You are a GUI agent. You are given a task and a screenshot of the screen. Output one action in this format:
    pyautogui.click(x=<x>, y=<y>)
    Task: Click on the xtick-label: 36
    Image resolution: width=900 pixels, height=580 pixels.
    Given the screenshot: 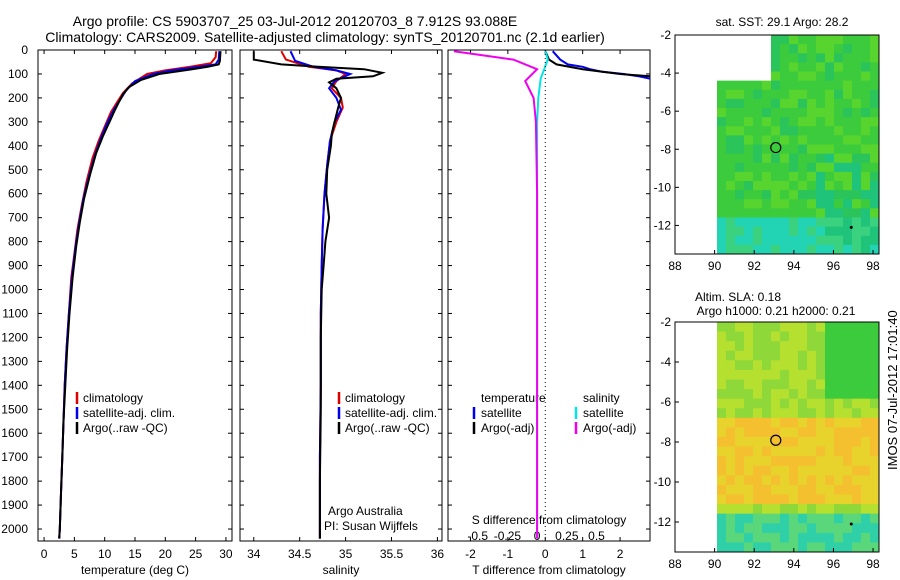 What is the action you would take?
    pyautogui.click(x=438, y=554)
    